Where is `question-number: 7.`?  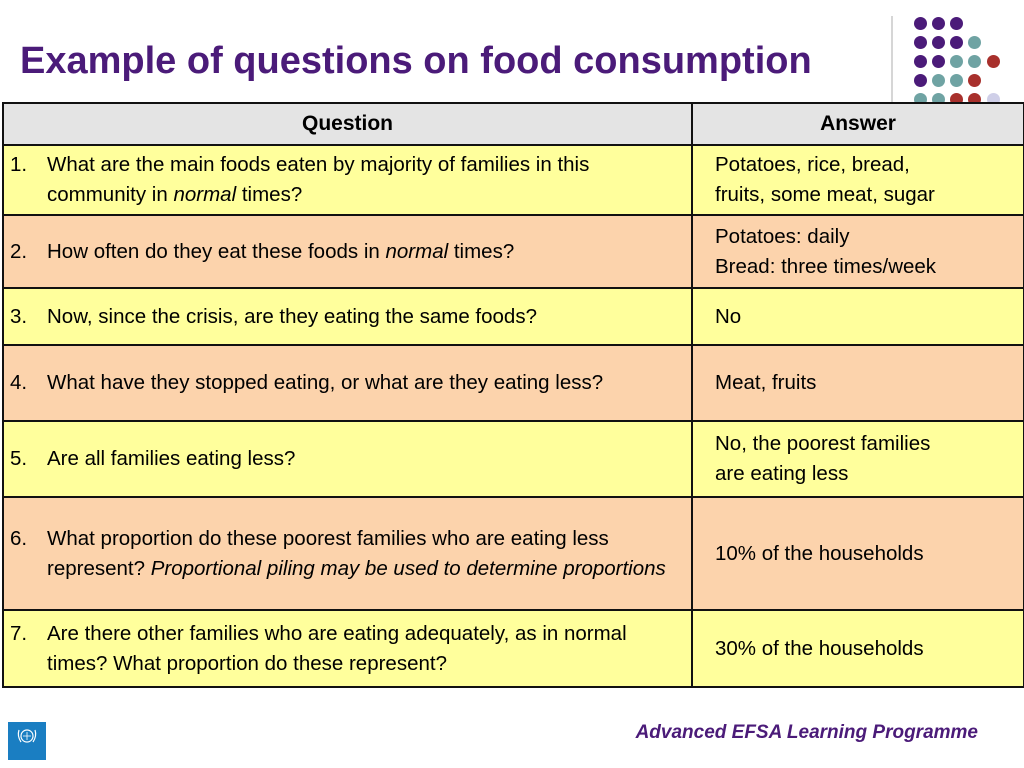 question-number: 7. is located at coordinates (19, 633).